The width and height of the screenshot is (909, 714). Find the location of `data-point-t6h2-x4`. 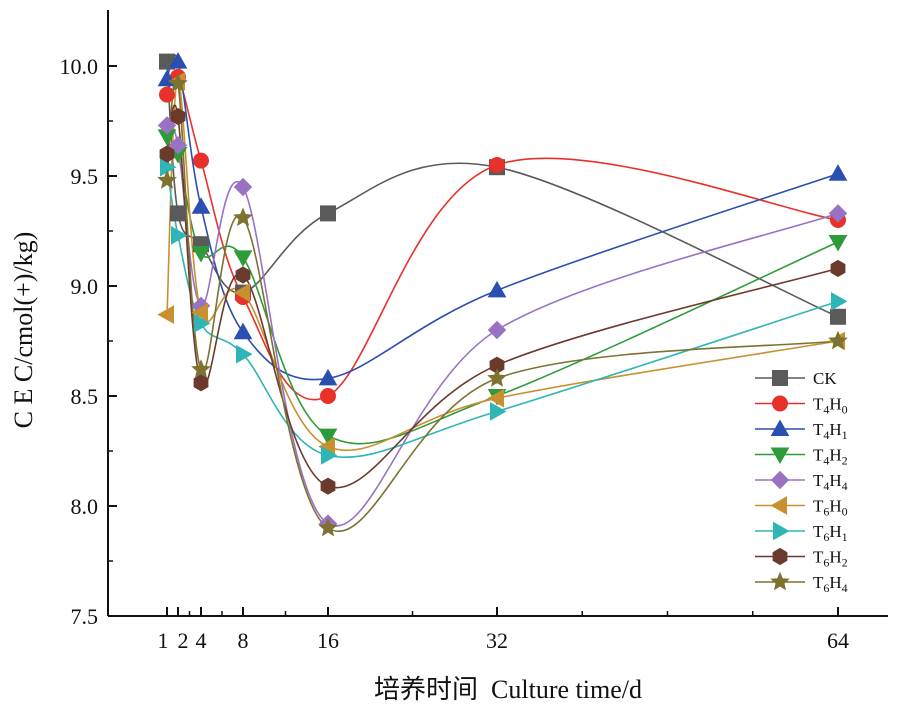

data-point-t6h2-x4 is located at coordinates (201, 383).